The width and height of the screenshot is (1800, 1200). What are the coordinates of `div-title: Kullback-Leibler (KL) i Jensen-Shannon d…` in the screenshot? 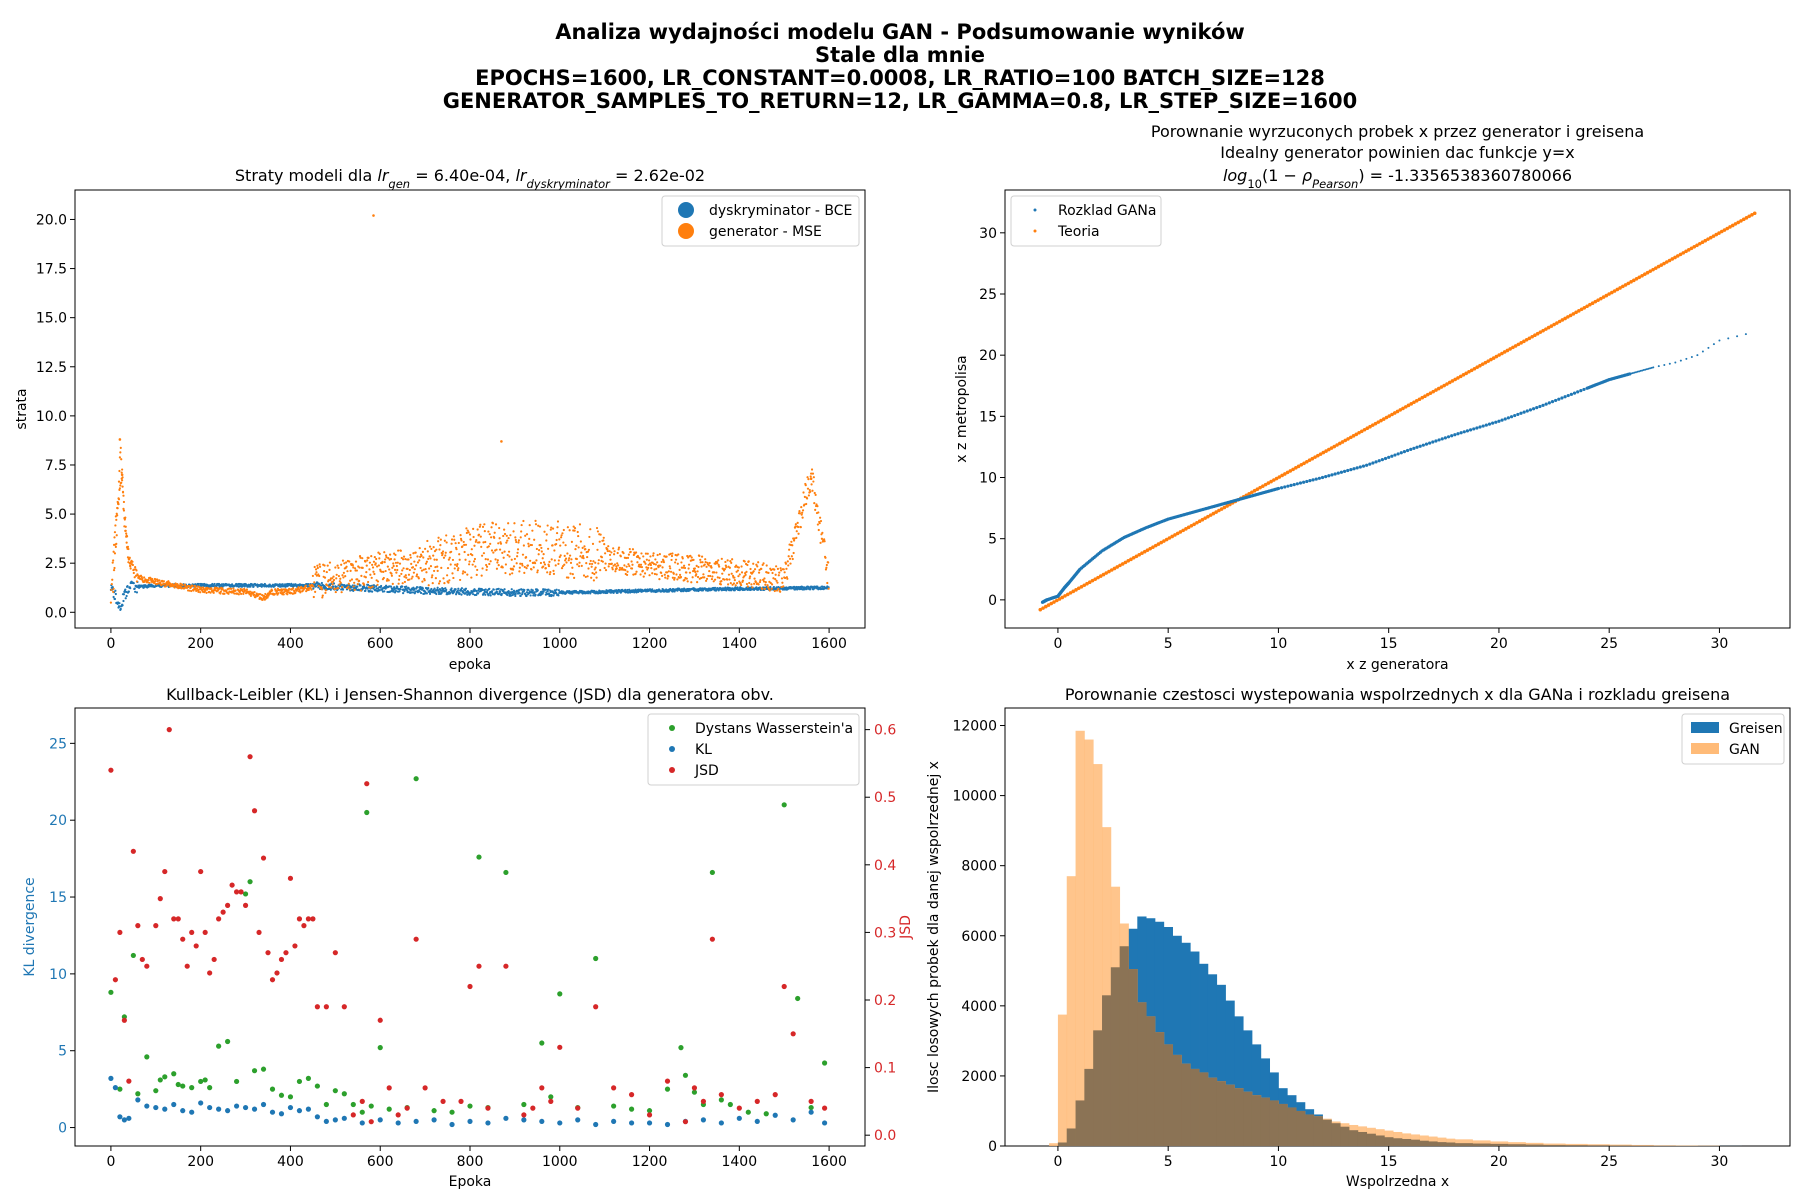 It's located at (470, 694).